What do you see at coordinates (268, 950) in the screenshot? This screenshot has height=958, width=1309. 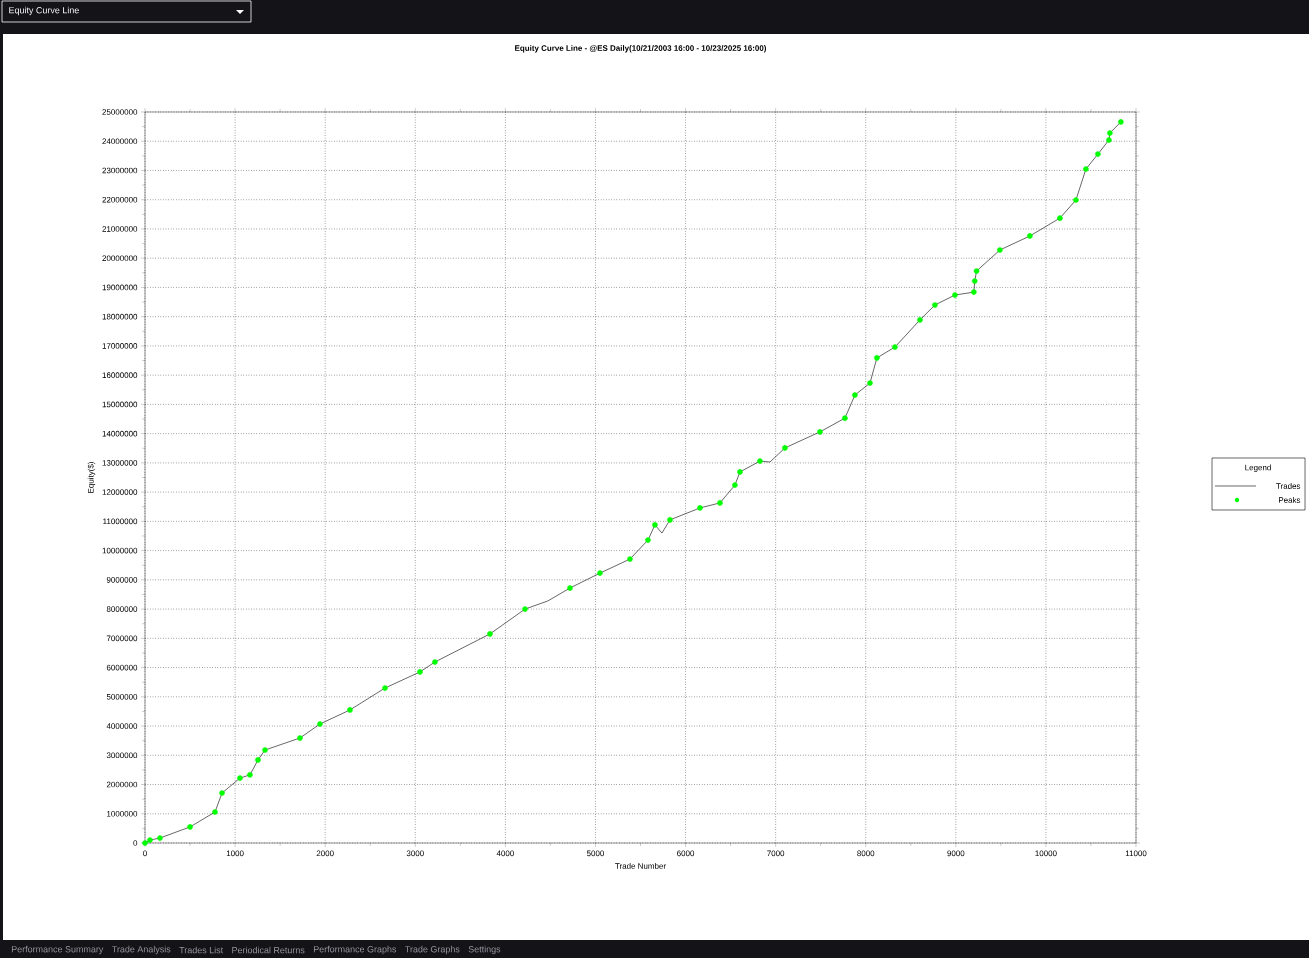 I see `text: Periodical Returns` at bounding box center [268, 950].